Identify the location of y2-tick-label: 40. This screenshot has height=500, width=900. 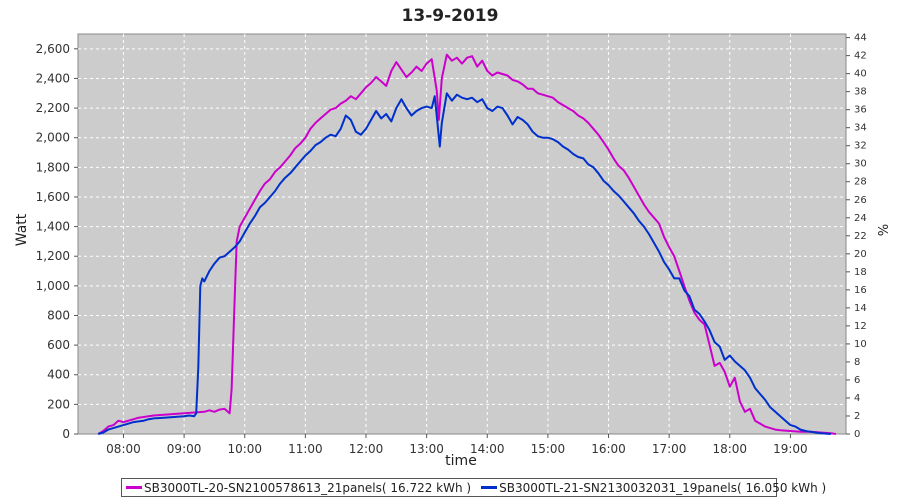
(860, 74).